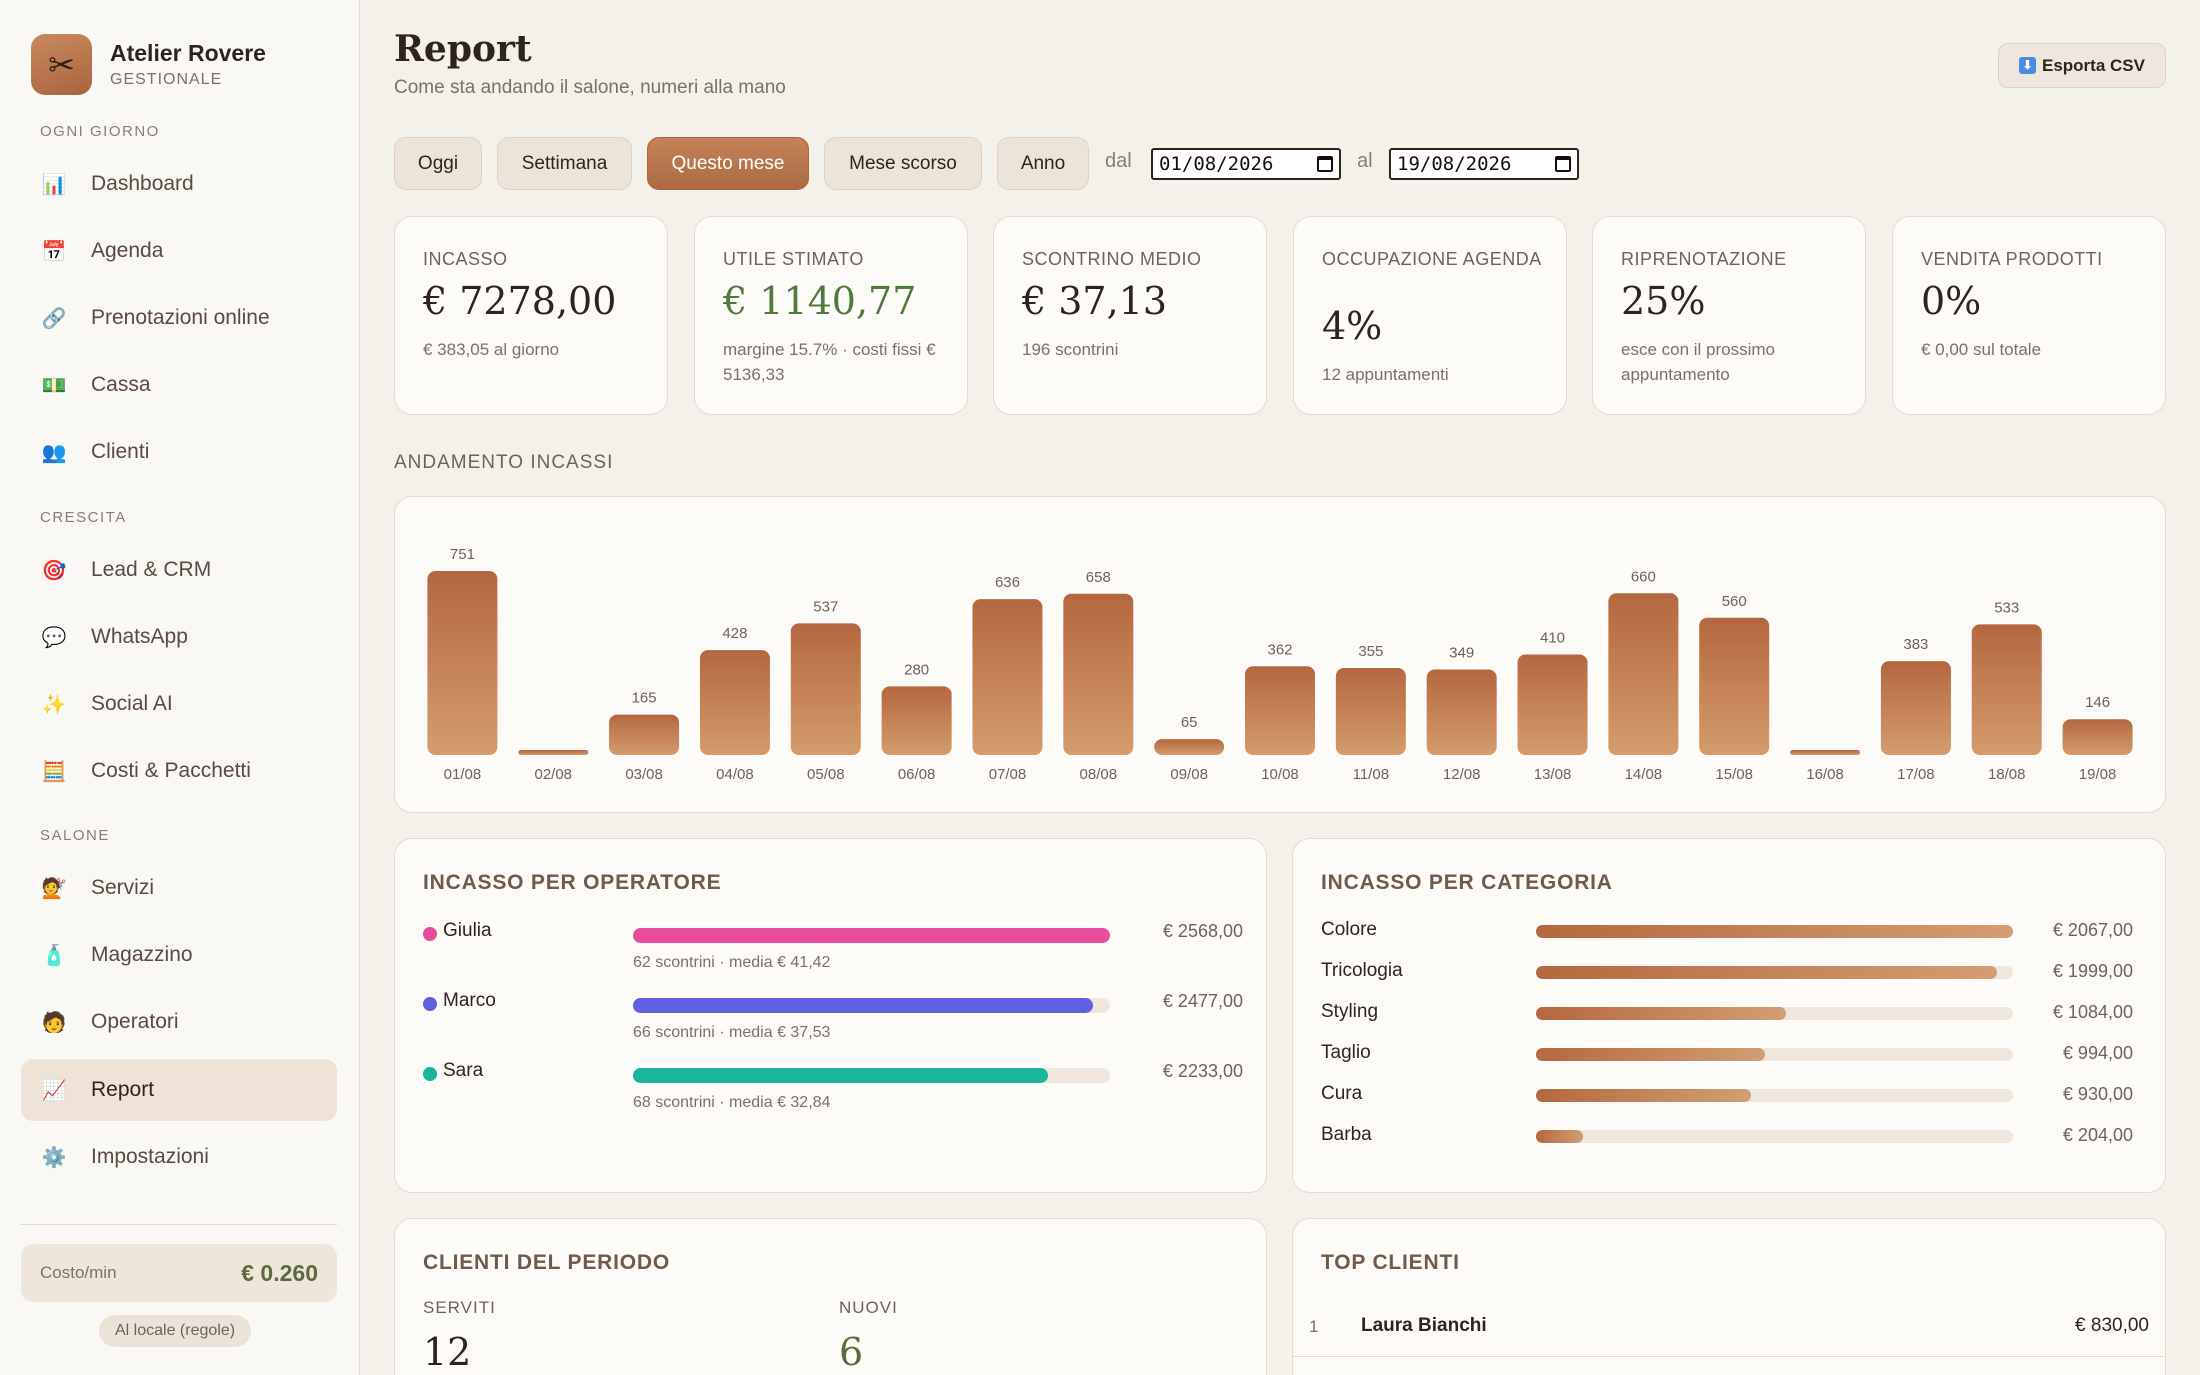 This screenshot has width=2200, height=1375. What do you see at coordinates (1130, 315) in the screenshot?
I see `kpi-card-scontrino: SCONTRINO MEDIO € 37,13 196 scontrini` at bounding box center [1130, 315].